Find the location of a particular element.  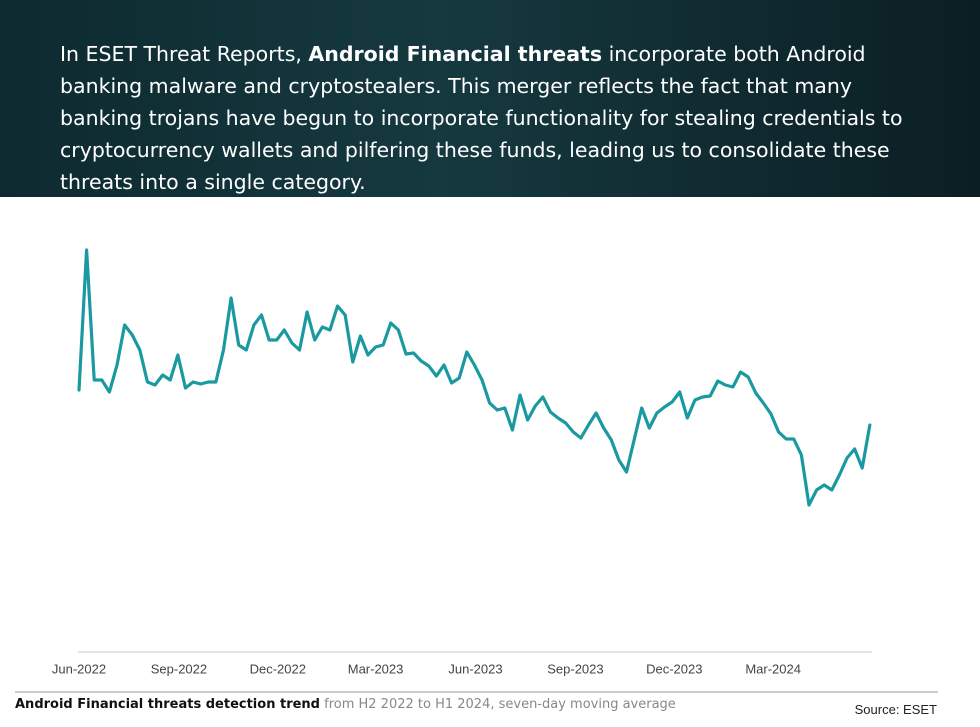

x-tick-label: Dec-2022 is located at coordinates (278, 668).